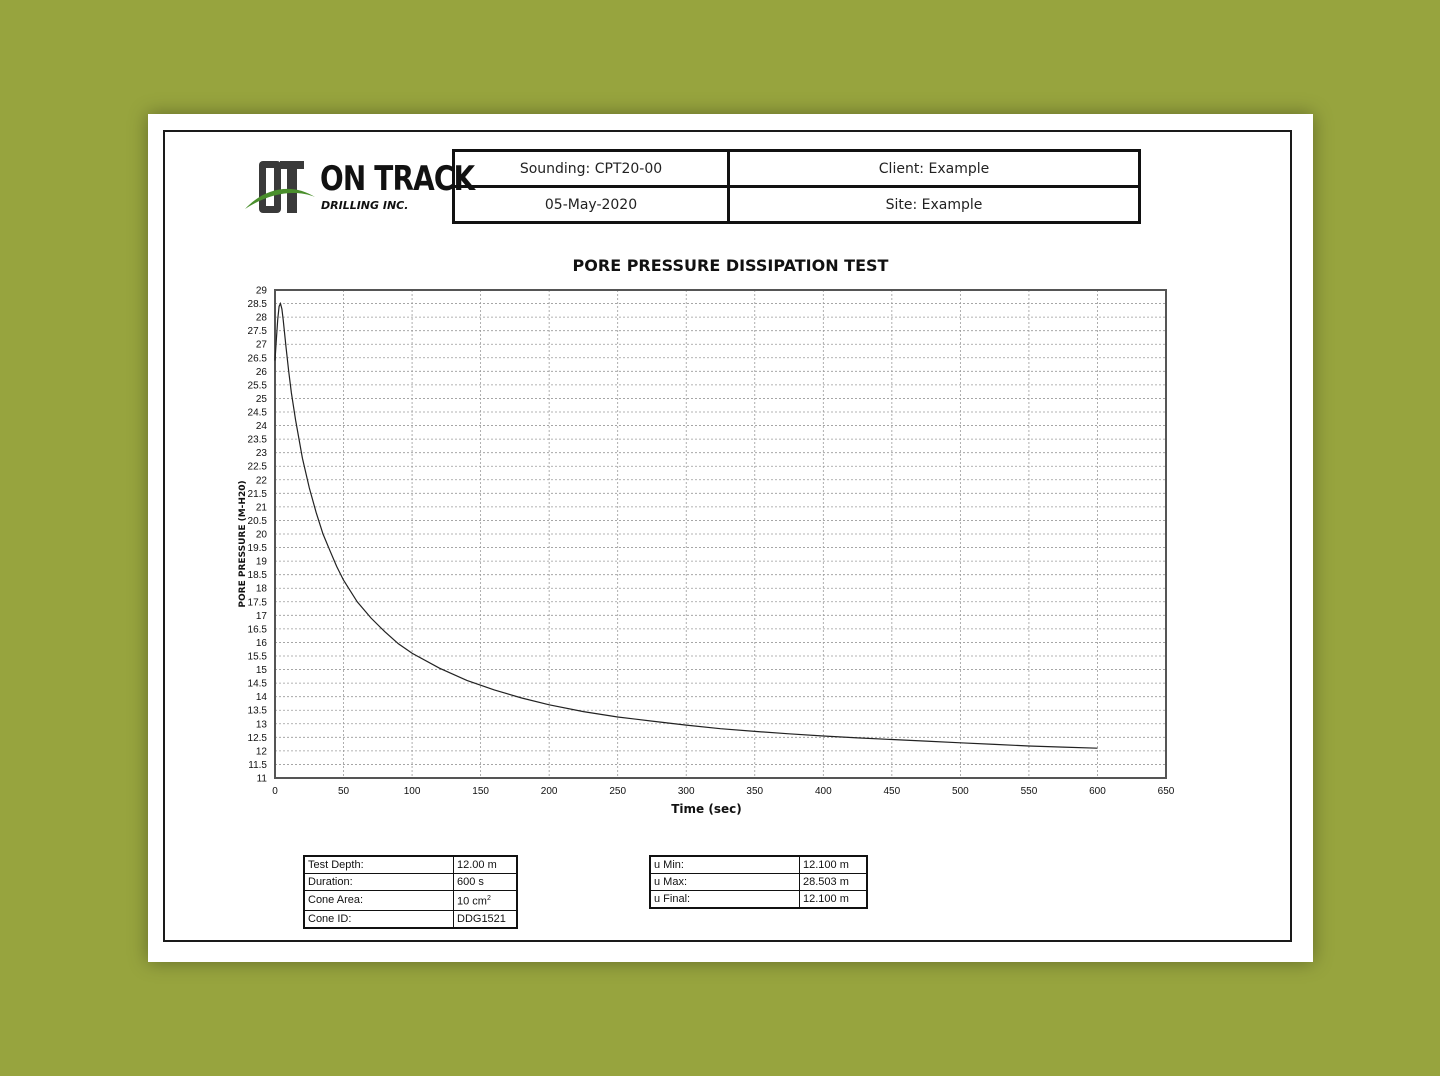 This screenshot has width=1440, height=1076. I want to click on x-tick-label: 50, so click(344, 791).